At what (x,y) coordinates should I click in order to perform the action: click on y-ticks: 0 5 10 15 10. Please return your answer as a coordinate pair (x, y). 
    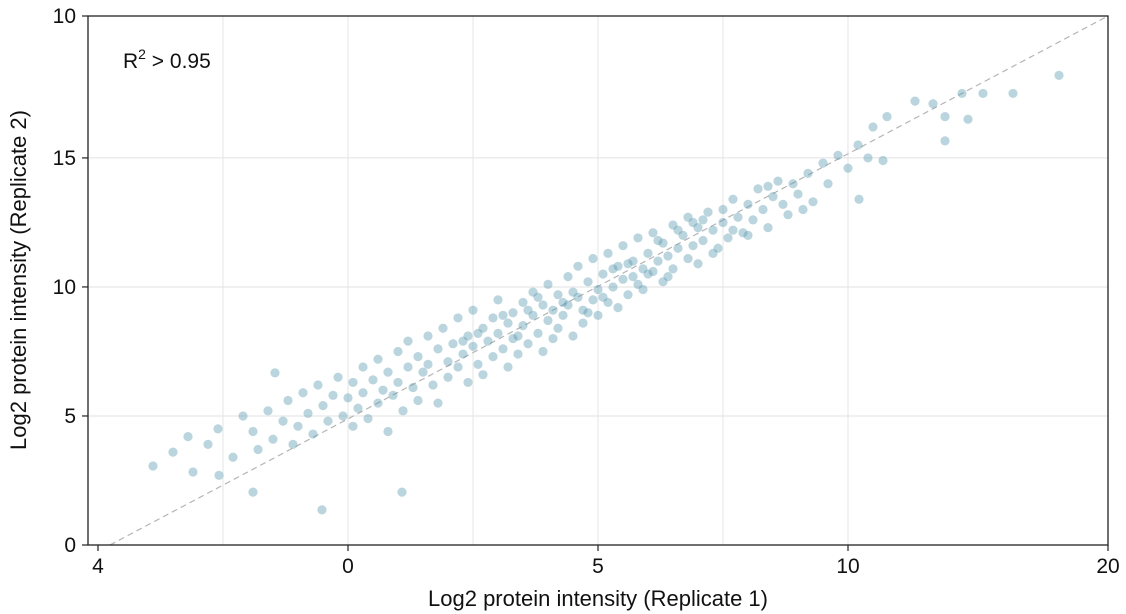
    Looking at the image, I should click on (70, 281).